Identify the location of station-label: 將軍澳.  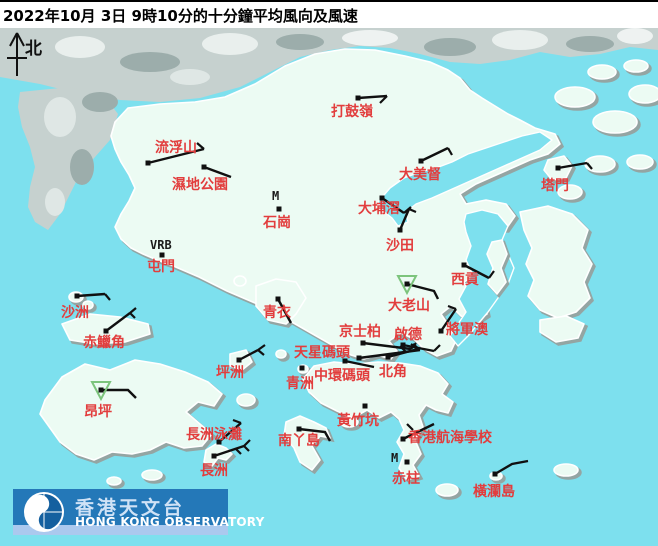
(467, 330).